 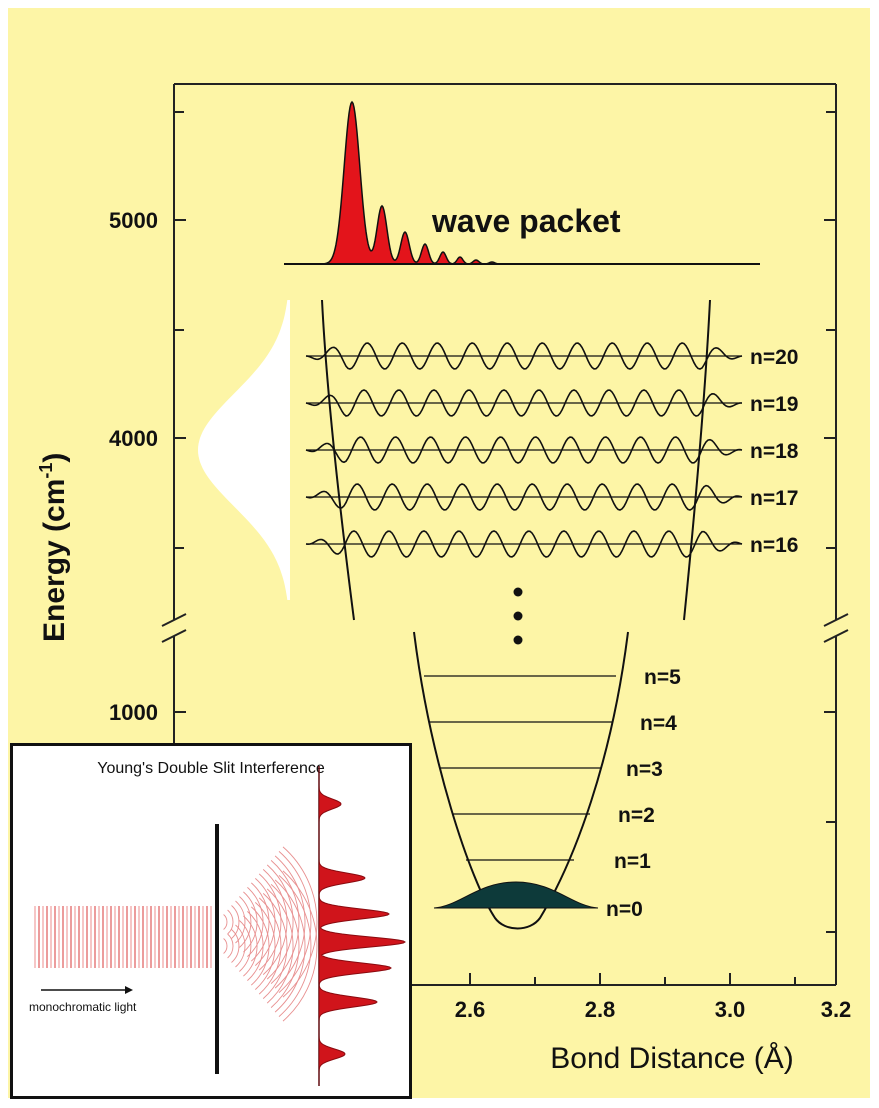 I want to click on wave-packet-curve, so click(x=522, y=182).